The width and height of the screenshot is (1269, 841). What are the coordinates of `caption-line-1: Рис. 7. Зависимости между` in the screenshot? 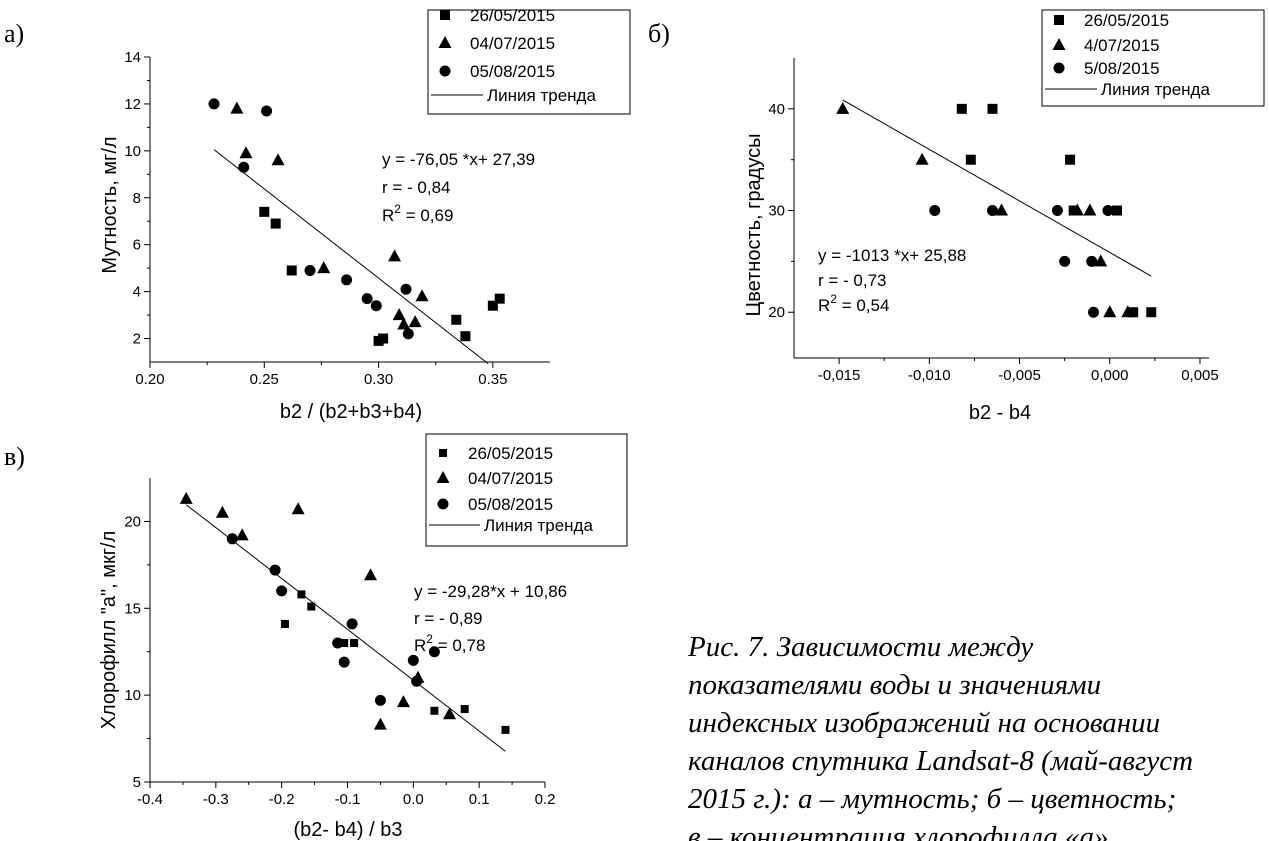 It's located at (861, 647).